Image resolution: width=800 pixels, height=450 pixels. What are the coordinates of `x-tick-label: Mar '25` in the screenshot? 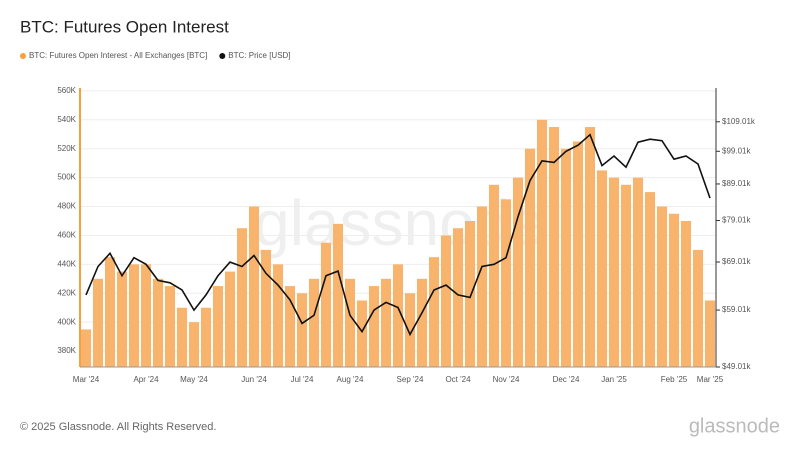 It's located at (710, 379).